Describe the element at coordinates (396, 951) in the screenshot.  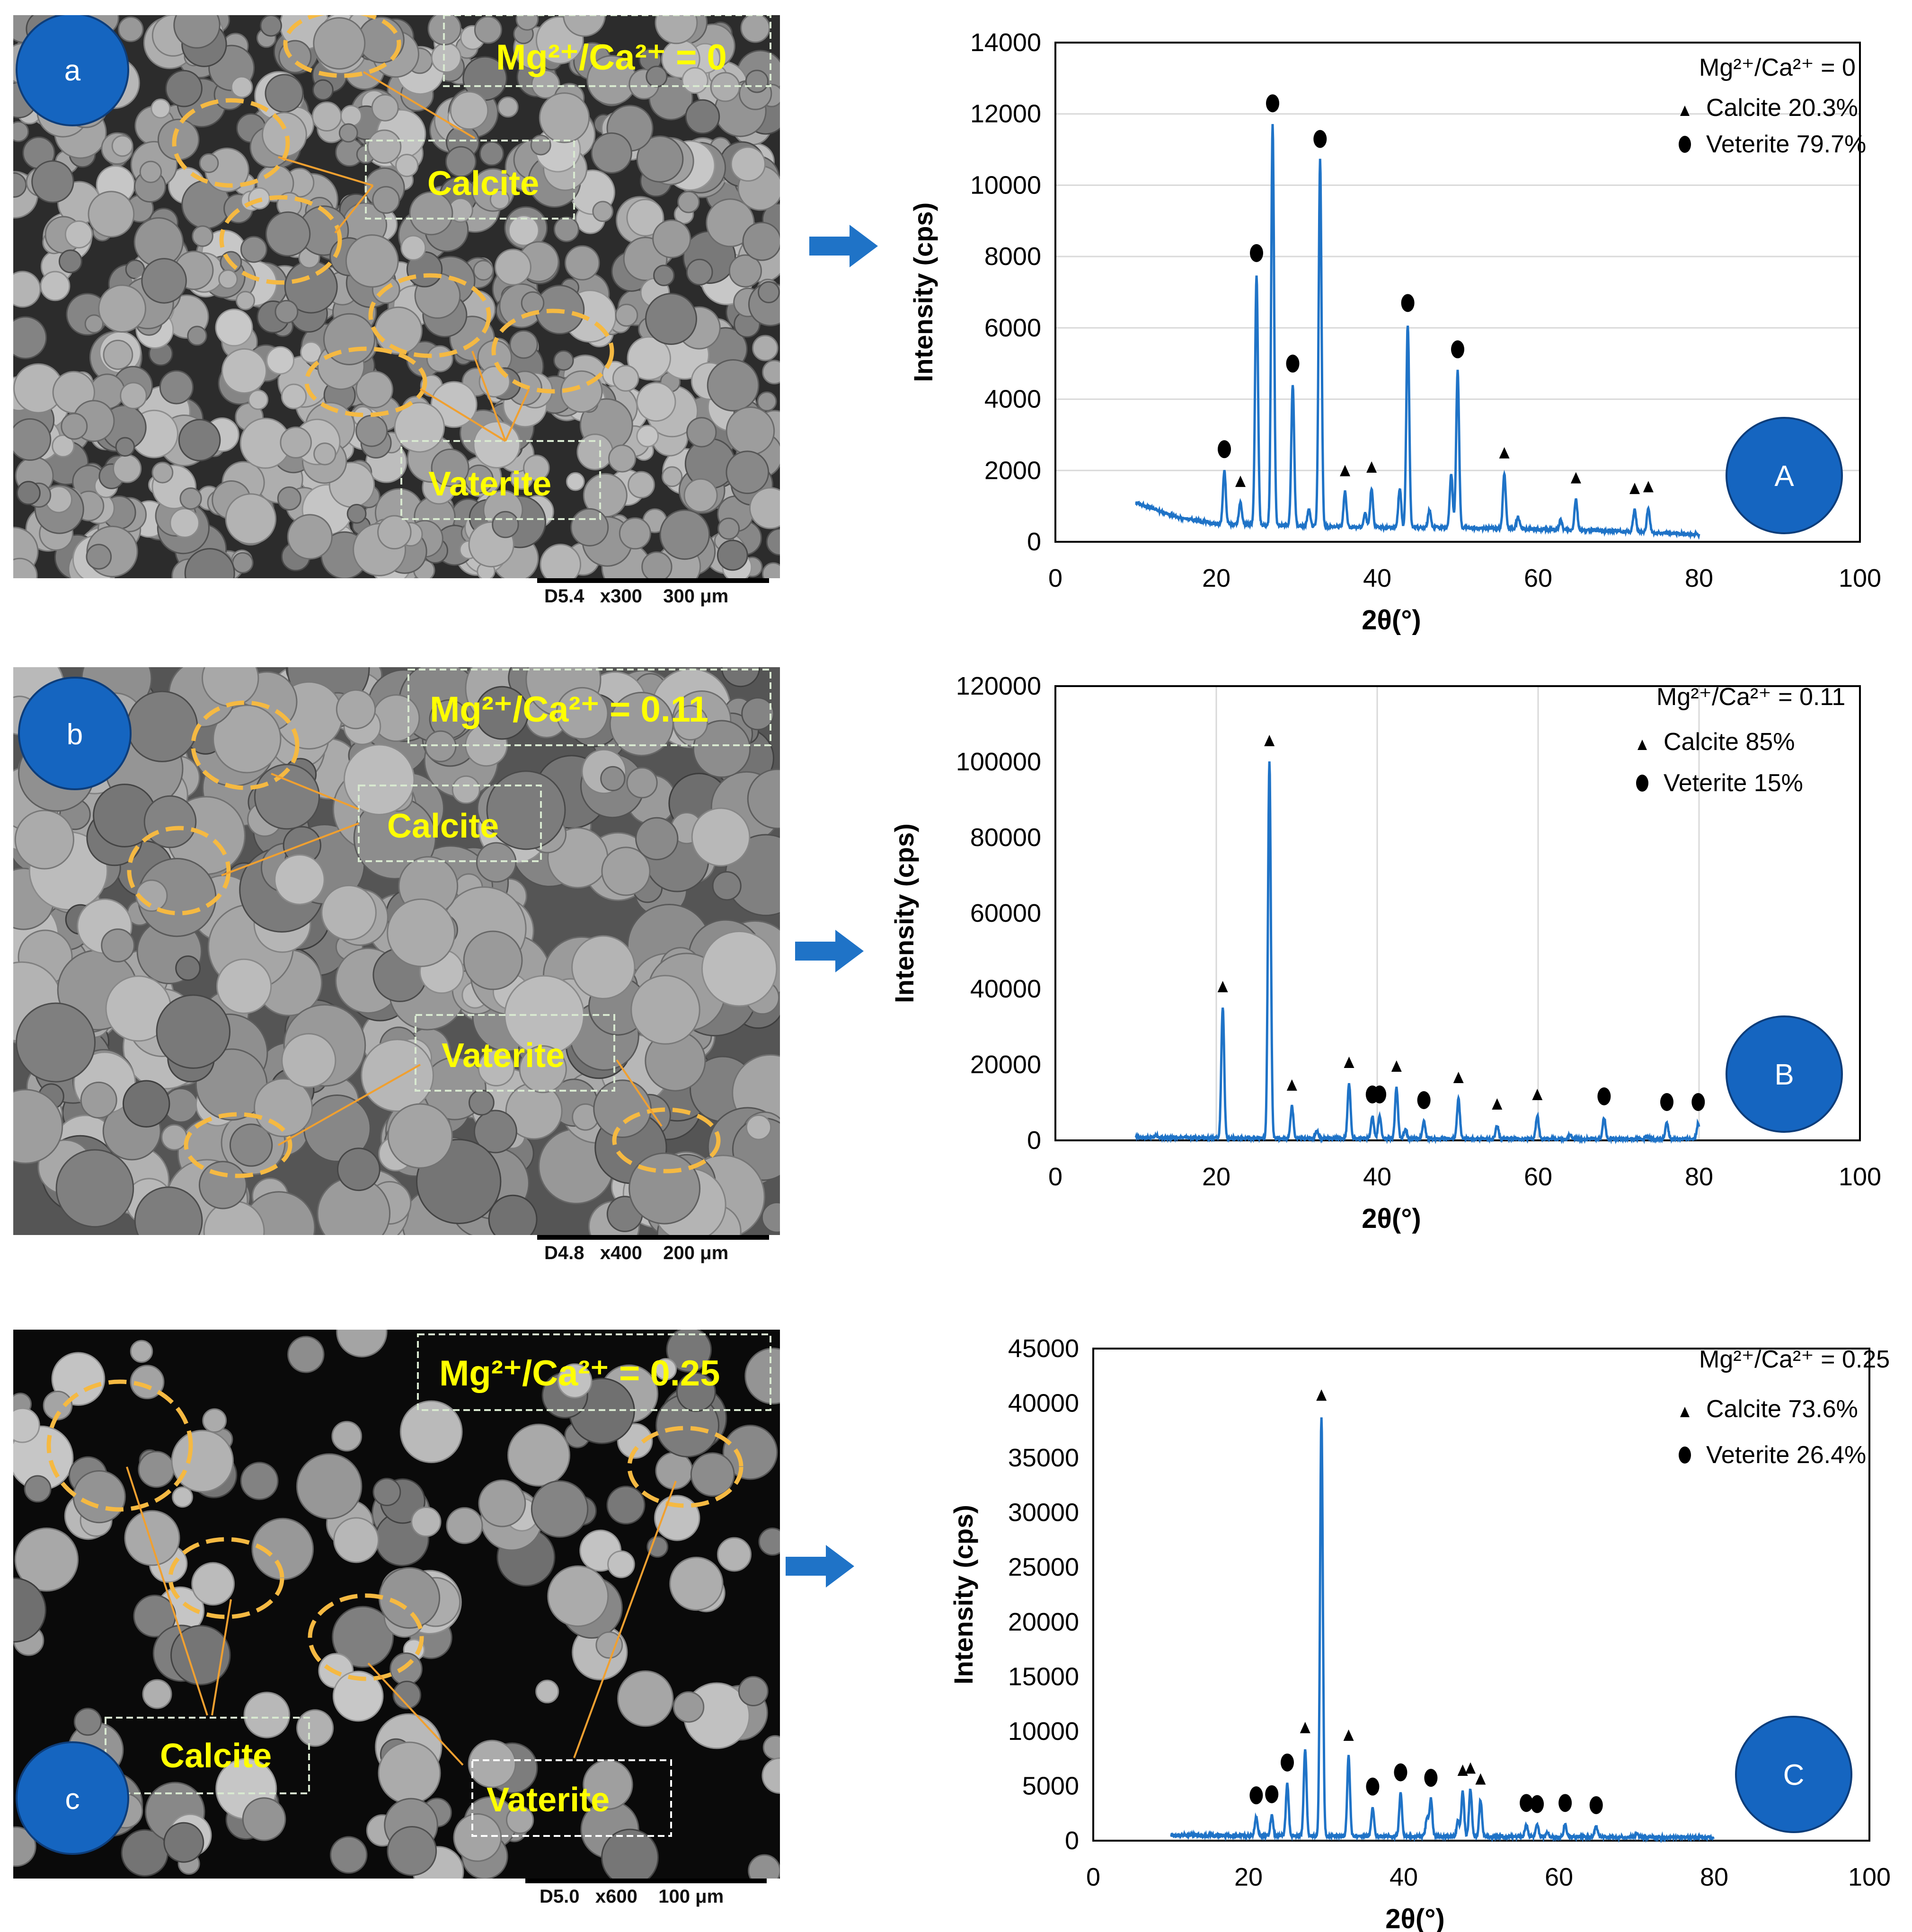
I see `sem-micrograph-b: Mg²⁺/Ca²⁺ = 0.11 Calcite Vaterite b` at that location.